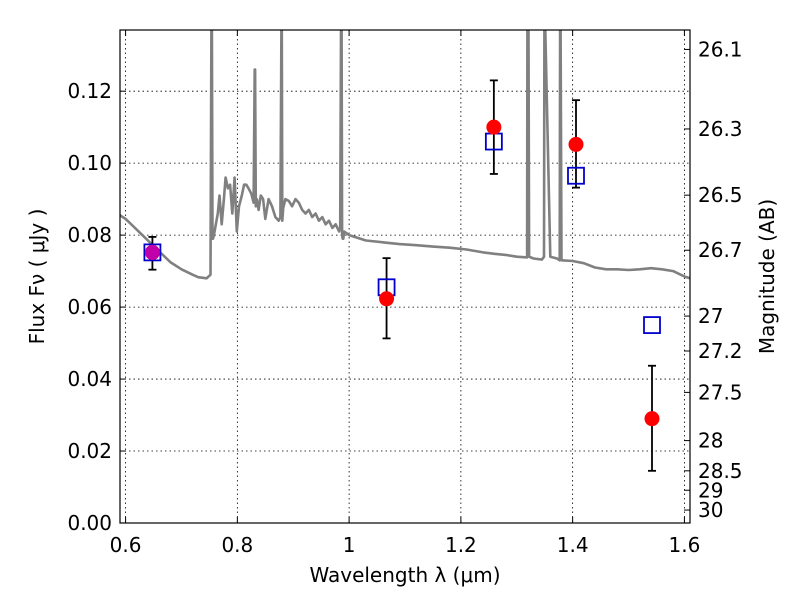 The height and width of the screenshot is (600, 800). I want to click on mag-tick-label: 30, so click(710, 510).